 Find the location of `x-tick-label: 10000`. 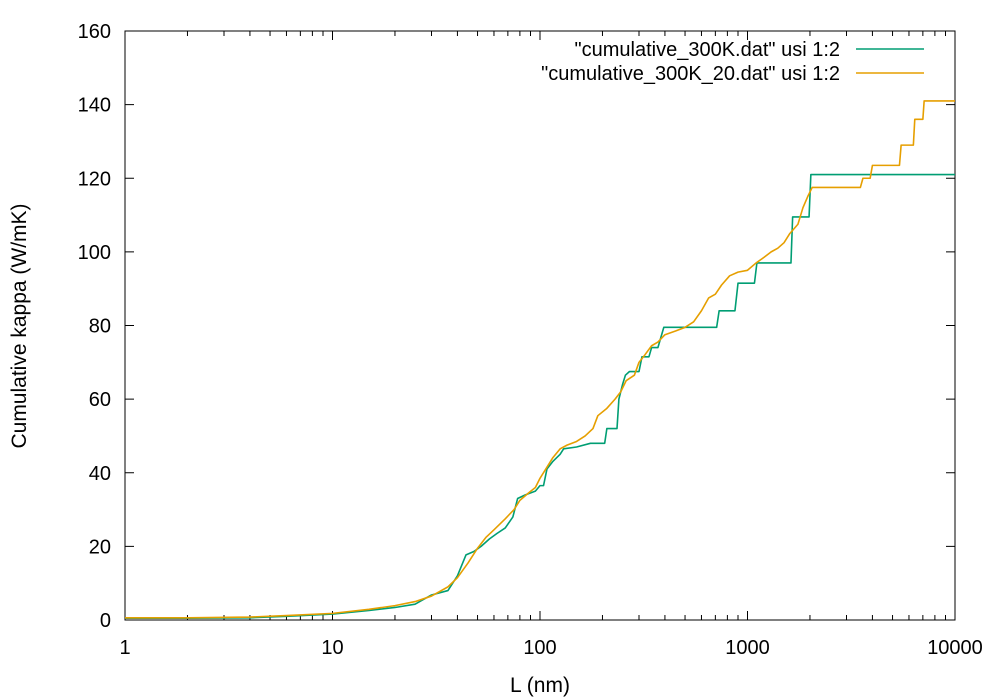

x-tick-label: 10000 is located at coordinates (955, 648).